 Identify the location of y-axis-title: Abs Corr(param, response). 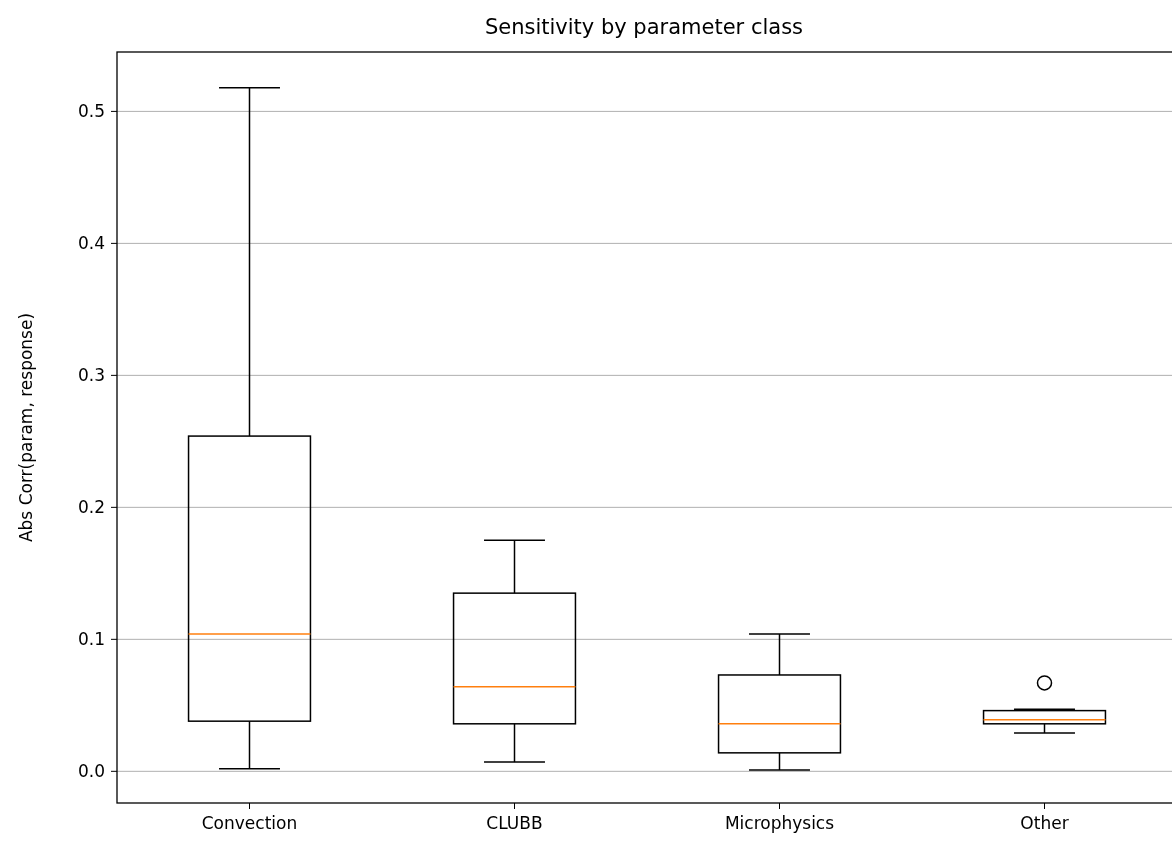
(26, 427).